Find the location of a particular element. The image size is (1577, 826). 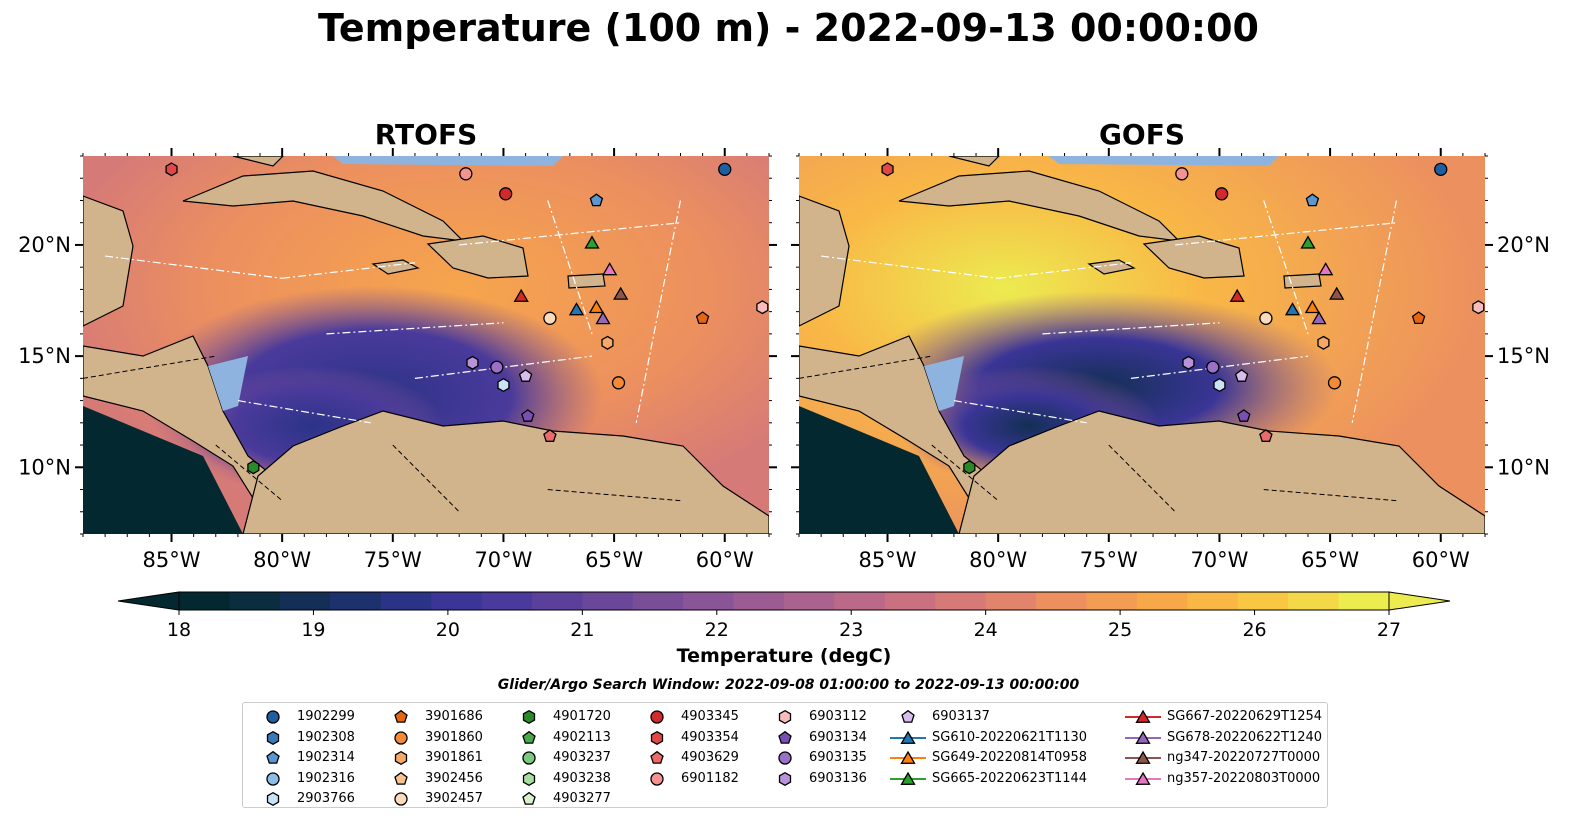

colorbar-tick-label: 25 is located at coordinates (1120, 630).